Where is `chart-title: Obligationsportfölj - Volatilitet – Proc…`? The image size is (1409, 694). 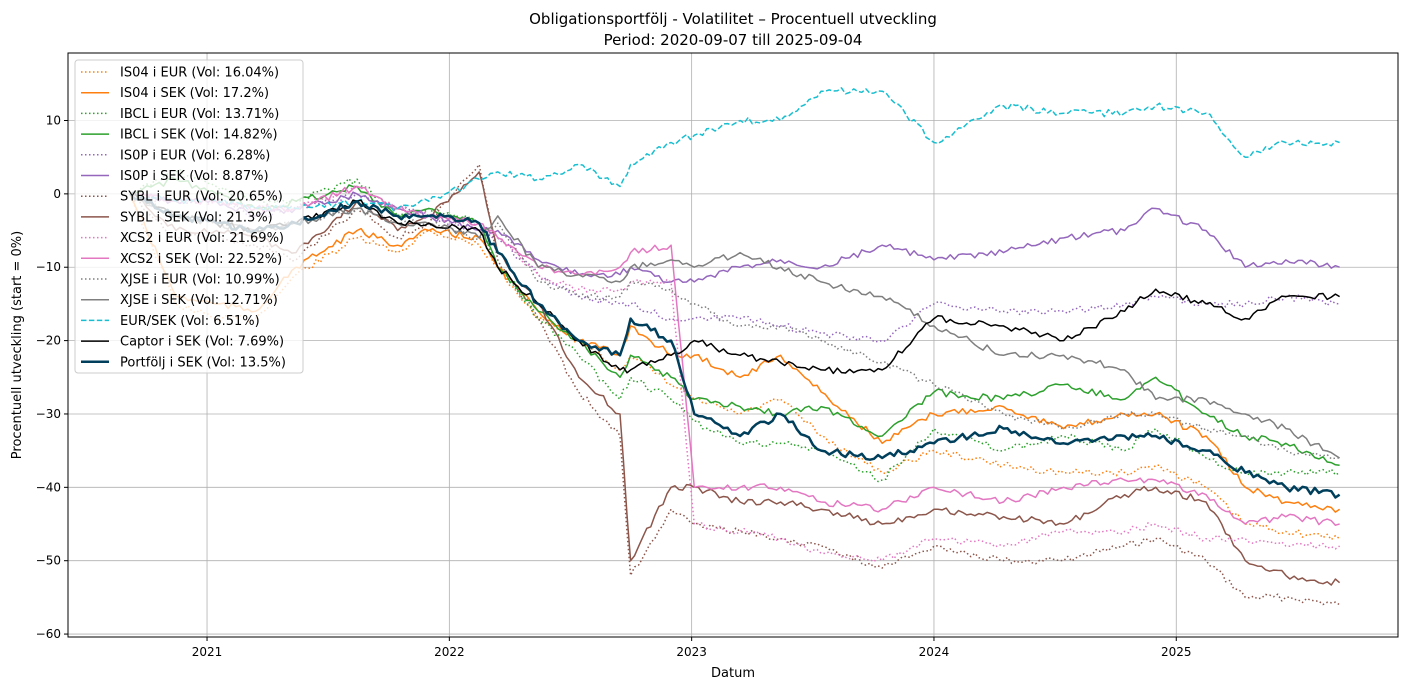
chart-title: Obligationsportfölj - Volatilitet – Proc… is located at coordinates (733, 19).